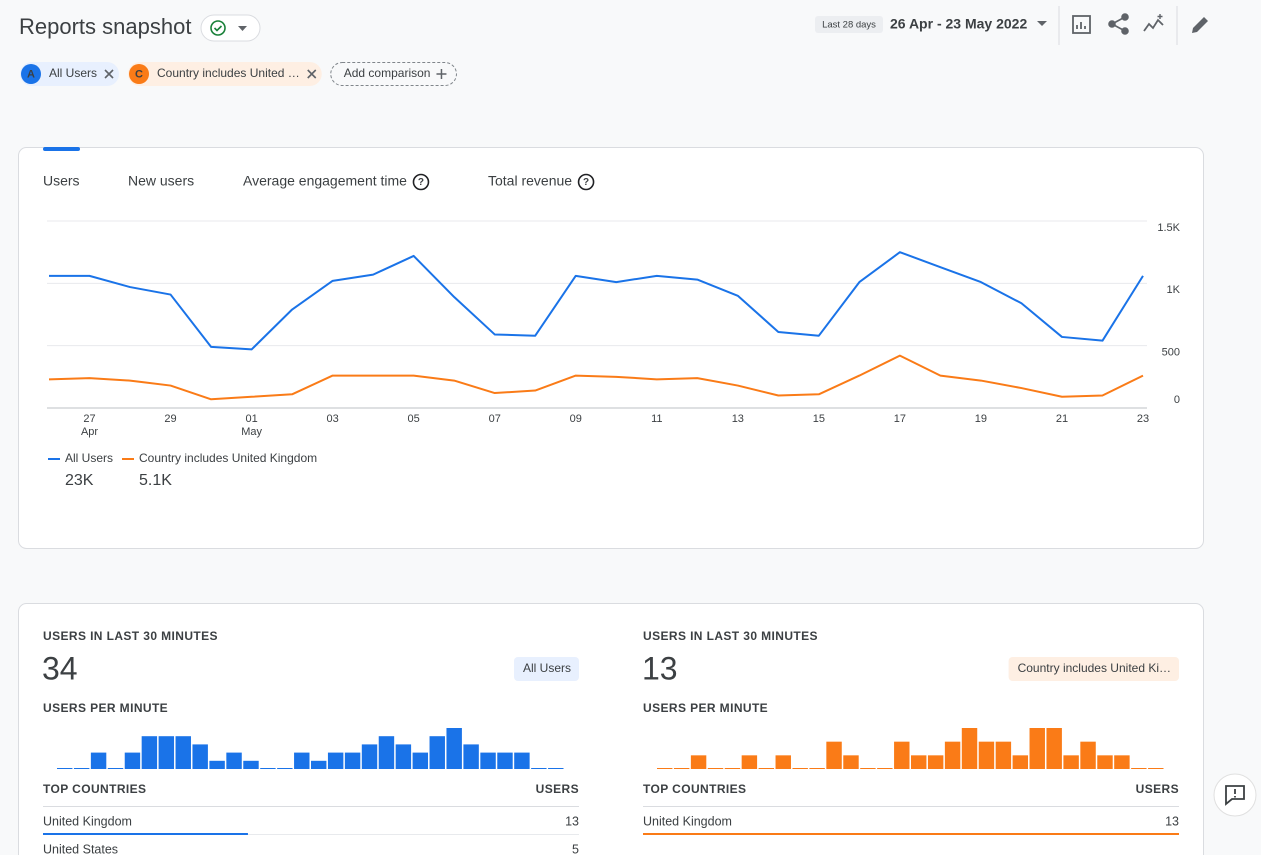 This screenshot has height=855, width=1261. I want to click on metric-tab: Total revenue, so click(530, 181).